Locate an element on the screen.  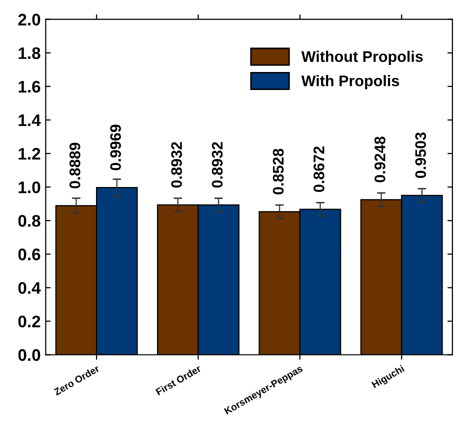
y-tick-label: 0.0 is located at coordinates (29, 355).